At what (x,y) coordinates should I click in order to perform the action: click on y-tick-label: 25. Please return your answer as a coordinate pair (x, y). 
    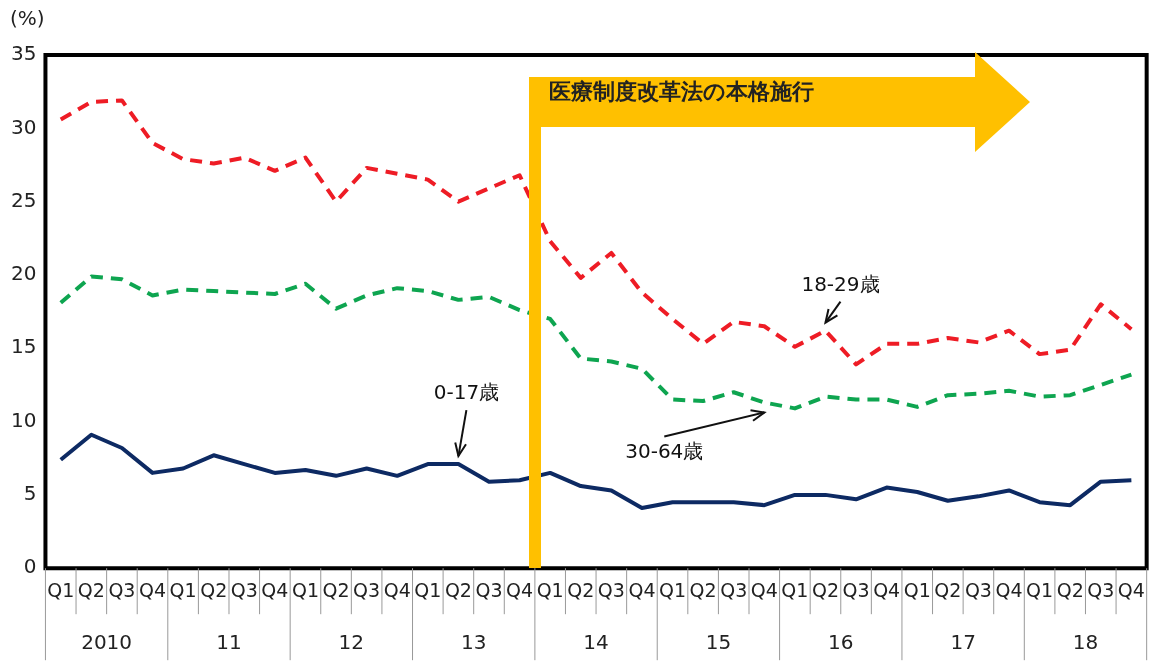
    Looking at the image, I should click on (24, 199).